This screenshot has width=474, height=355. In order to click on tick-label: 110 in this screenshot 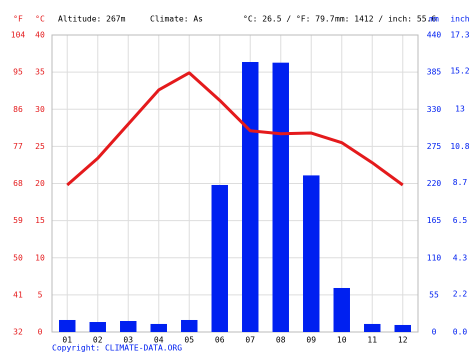, I will do `click(434, 257)`.